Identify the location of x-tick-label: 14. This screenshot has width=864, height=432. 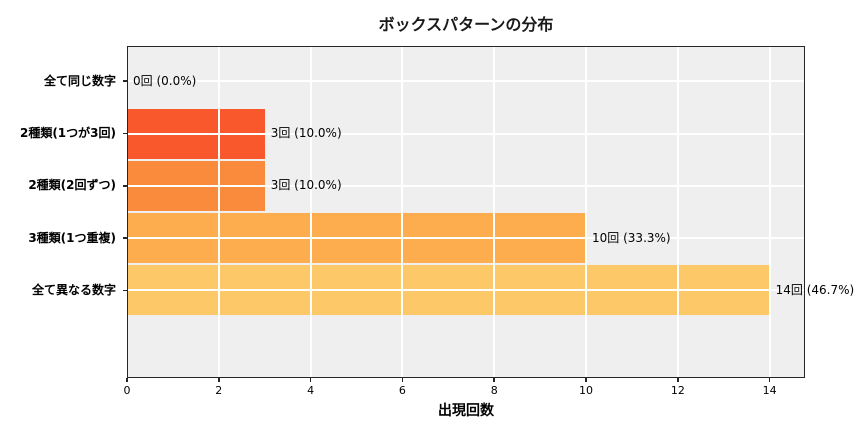
(769, 390).